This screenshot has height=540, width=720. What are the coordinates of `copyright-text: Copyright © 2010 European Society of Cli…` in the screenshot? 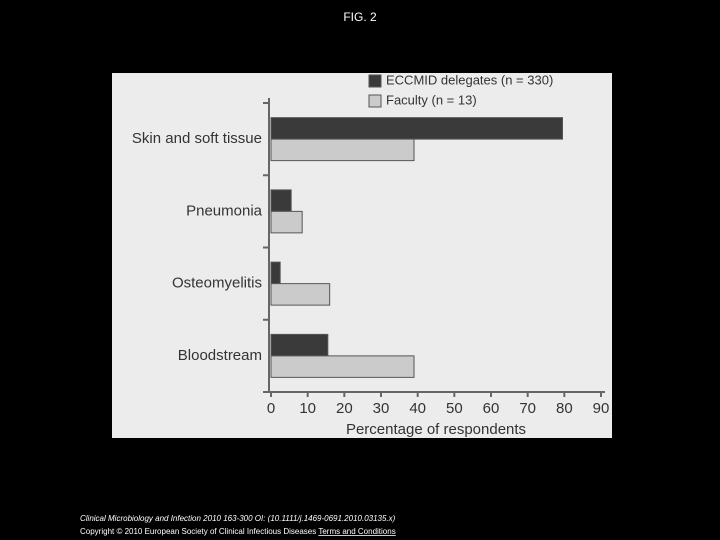 It's located at (198, 531).